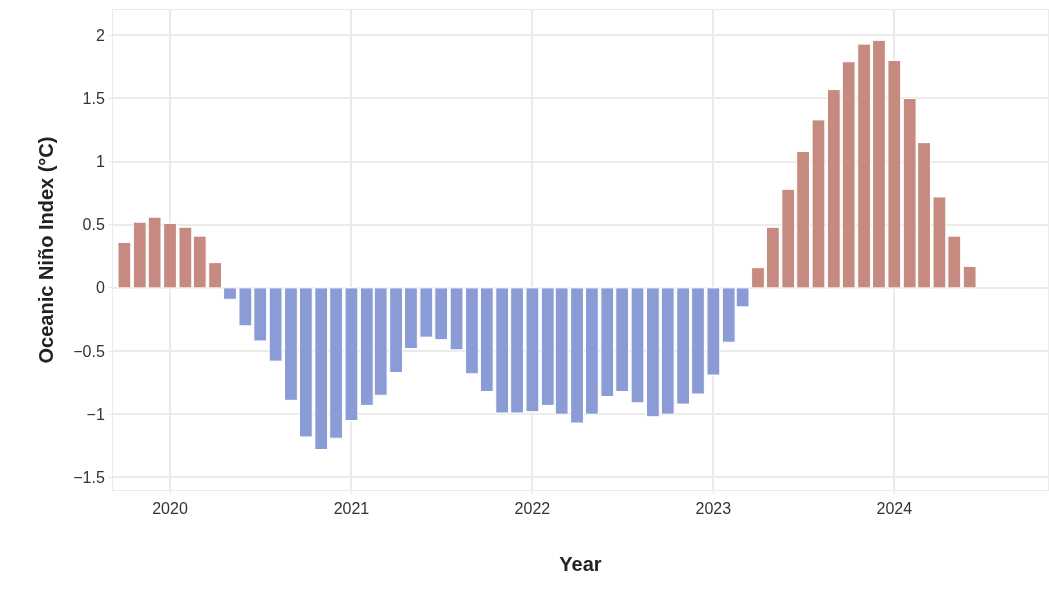 Image resolution: width=1049 pixels, height=596 pixels. What do you see at coordinates (532, 509) in the screenshot?
I see `x-tick-label: 2022` at bounding box center [532, 509].